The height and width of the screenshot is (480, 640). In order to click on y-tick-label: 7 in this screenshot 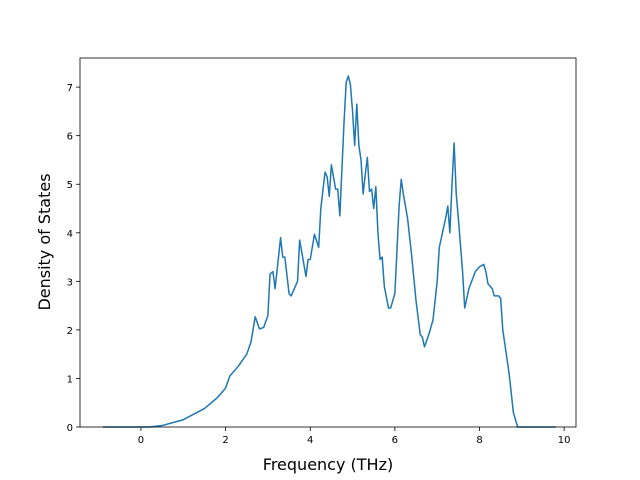, I will do `click(70, 88)`.